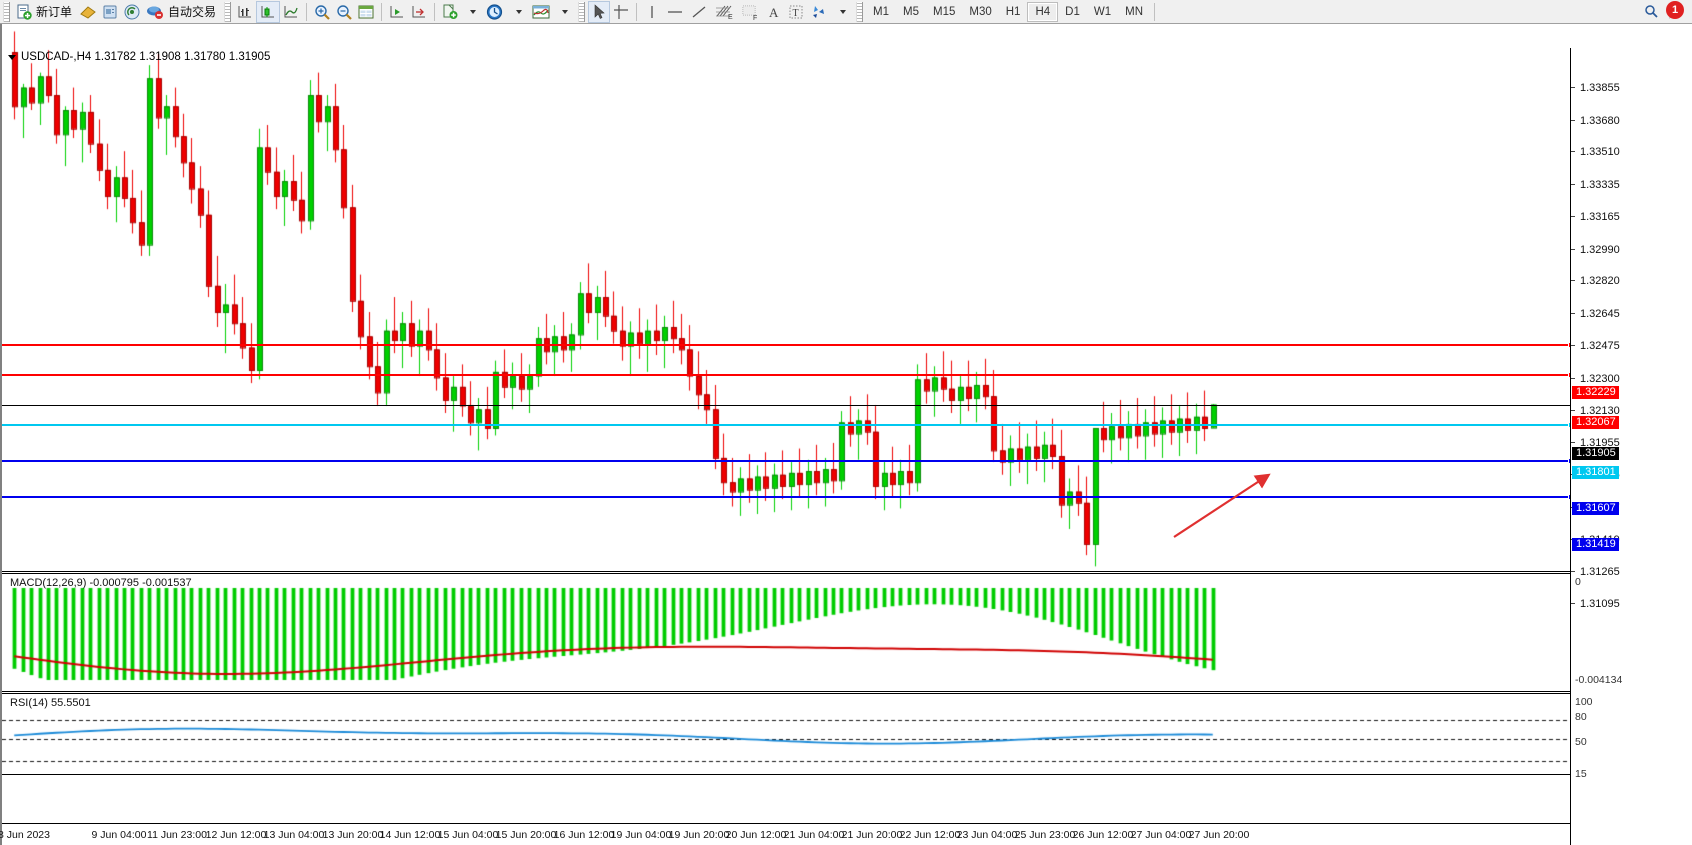 Image resolution: width=1692 pixels, height=845 pixels. What do you see at coordinates (344, 12) in the screenshot?
I see `zoom-out-icon` at bounding box center [344, 12].